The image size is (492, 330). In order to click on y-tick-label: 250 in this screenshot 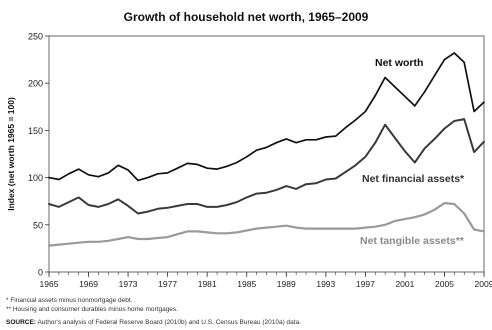, I will do `click(35, 37)`.